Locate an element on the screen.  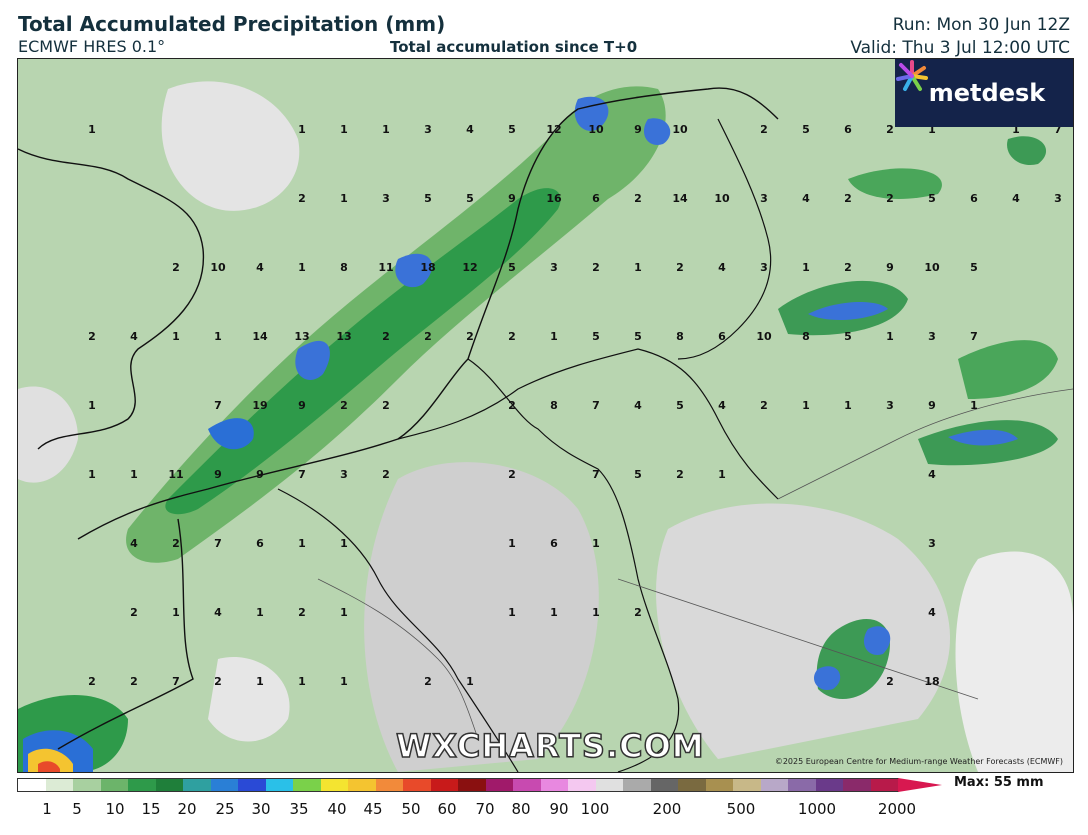
colorbar-tick-label: 1000 is located at coordinates (817, 809).